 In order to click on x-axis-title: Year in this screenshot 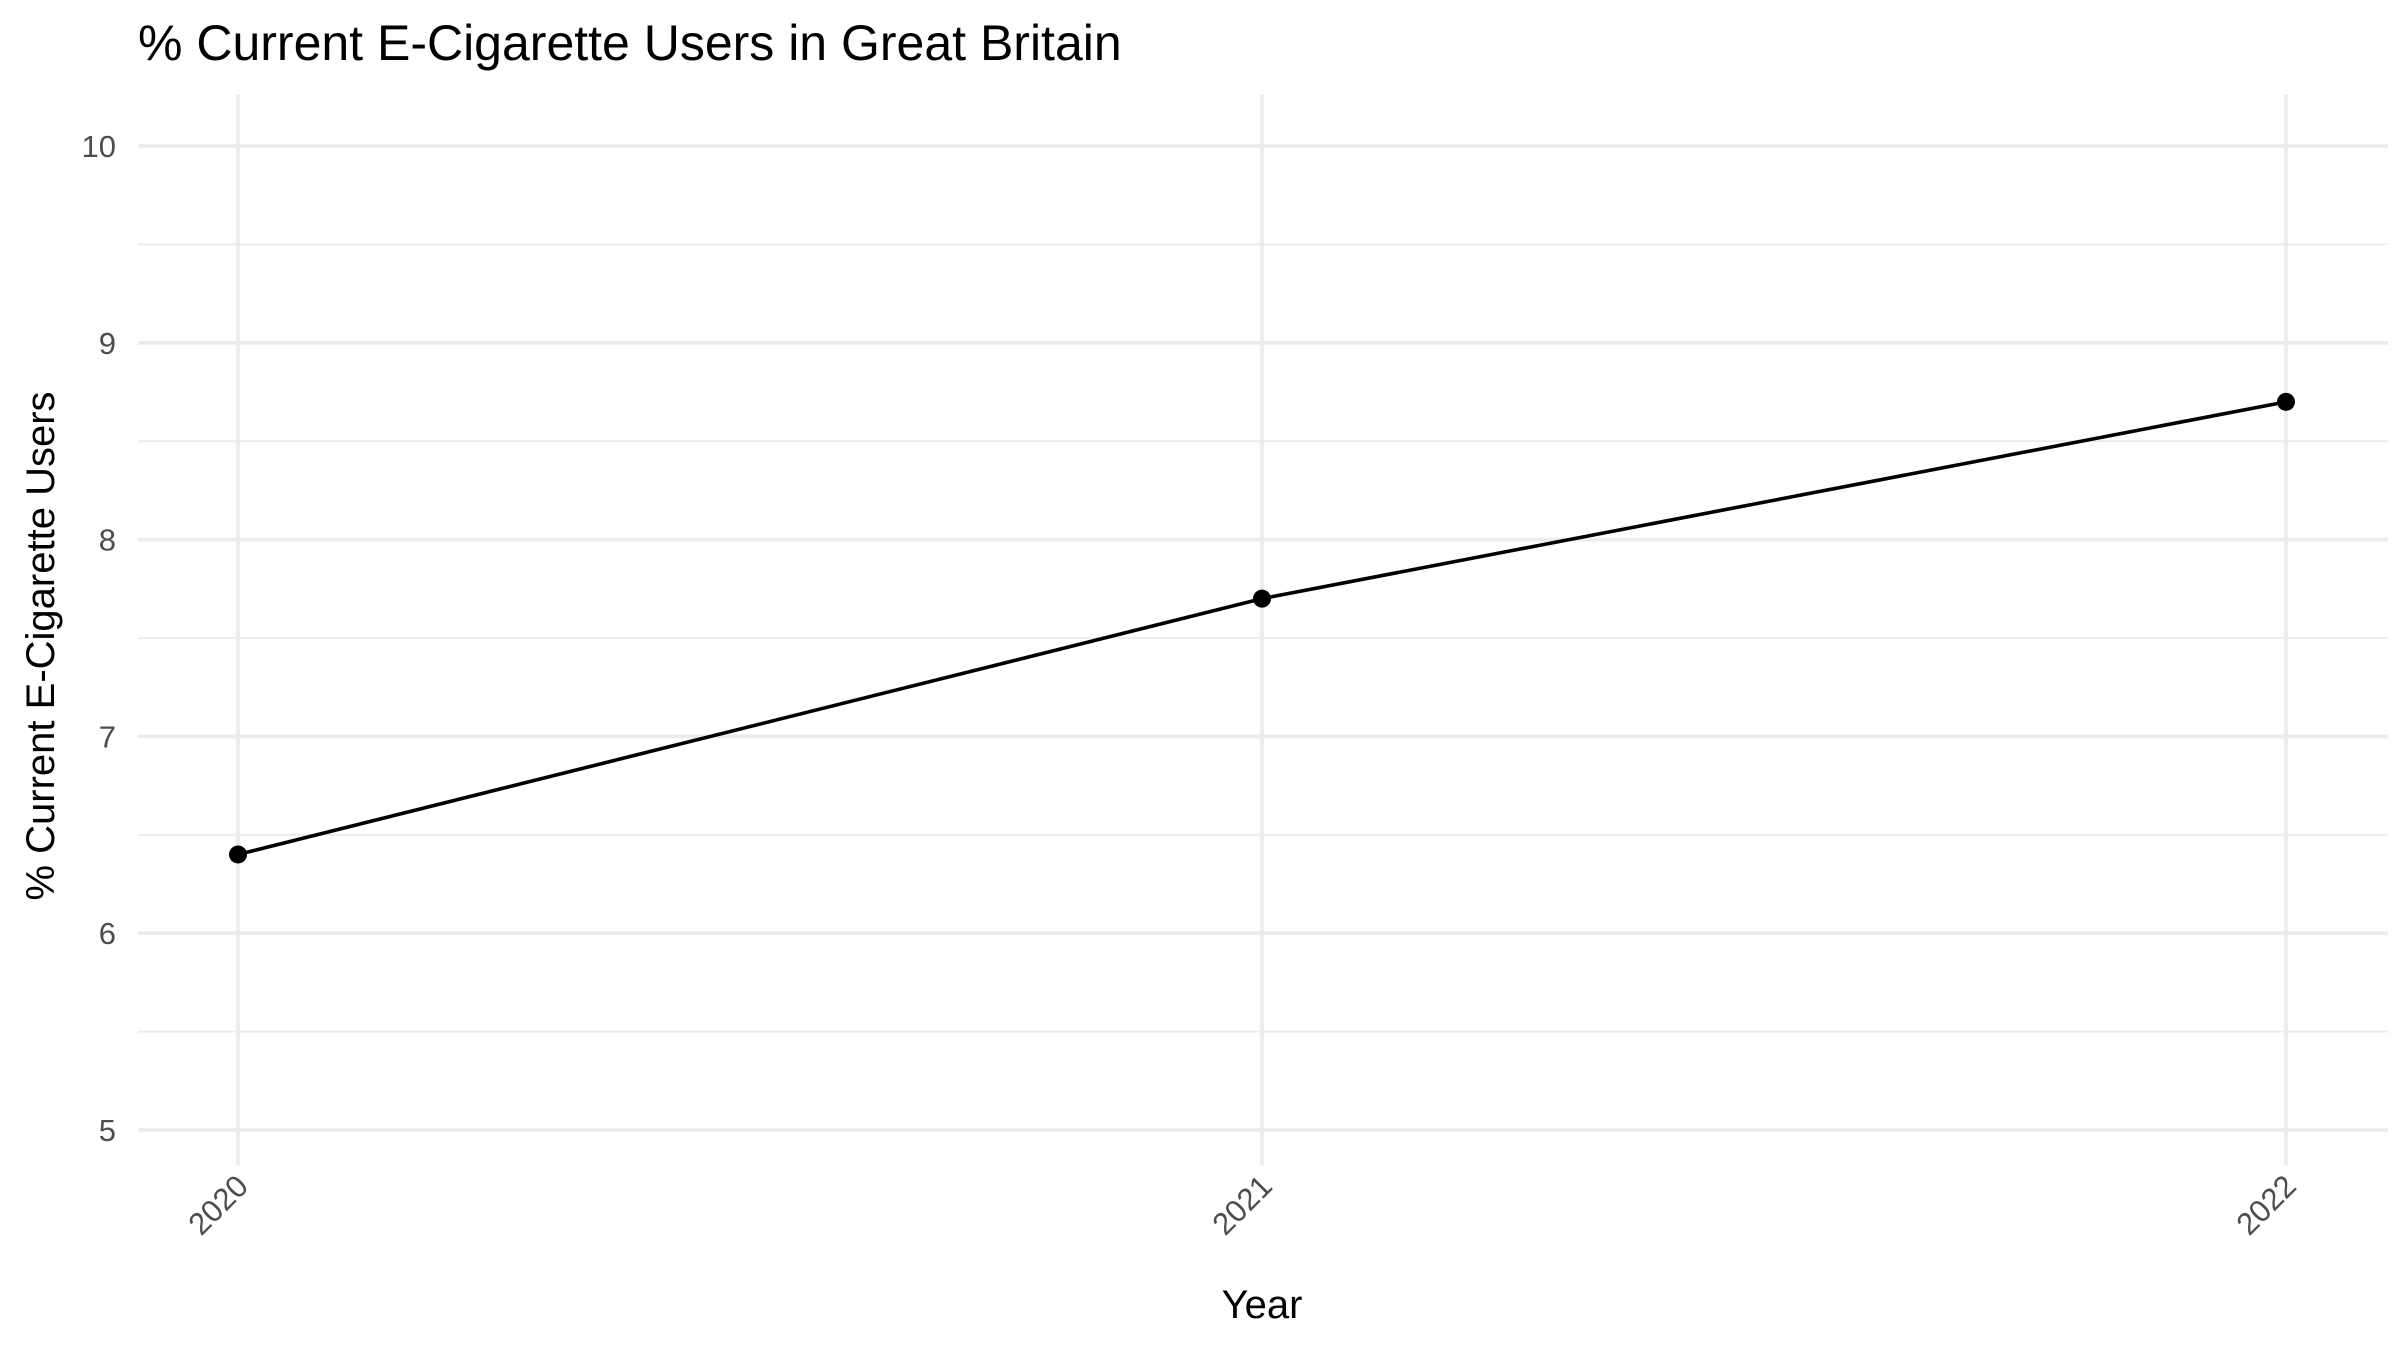, I will do `click(1262, 1305)`.